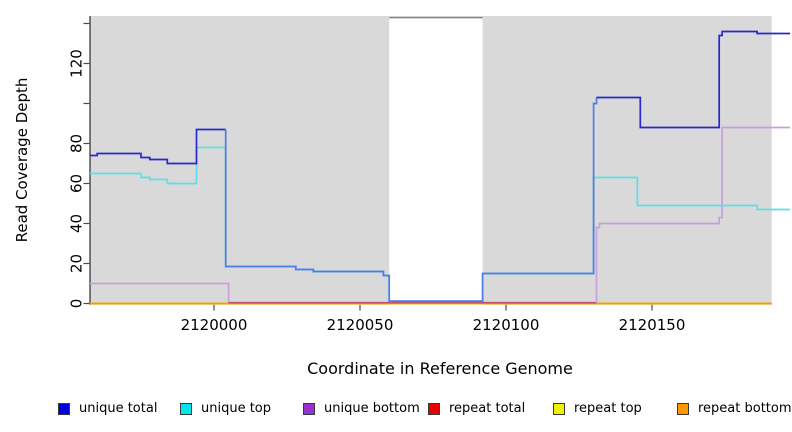  What do you see at coordinates (360, 325) in the screenshot?
I see `x-tick-label: 2120050` at bounding box center [360, 325].